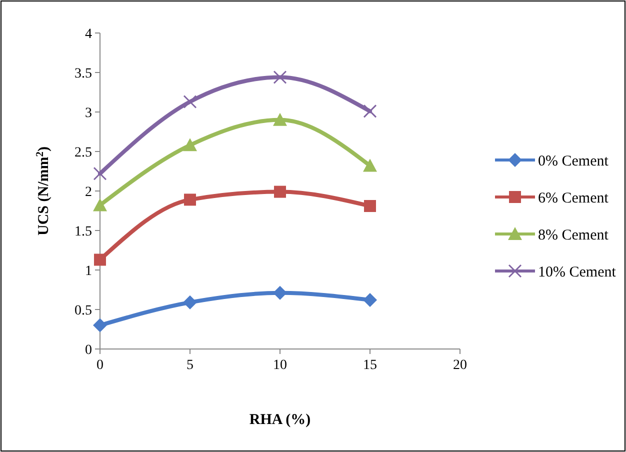 Image resolution: width=626 pixels, height=452 pixels. Describe the element at coordinates (370, 365) in the screenshot. I see `x-tick-label: 15` at that location.